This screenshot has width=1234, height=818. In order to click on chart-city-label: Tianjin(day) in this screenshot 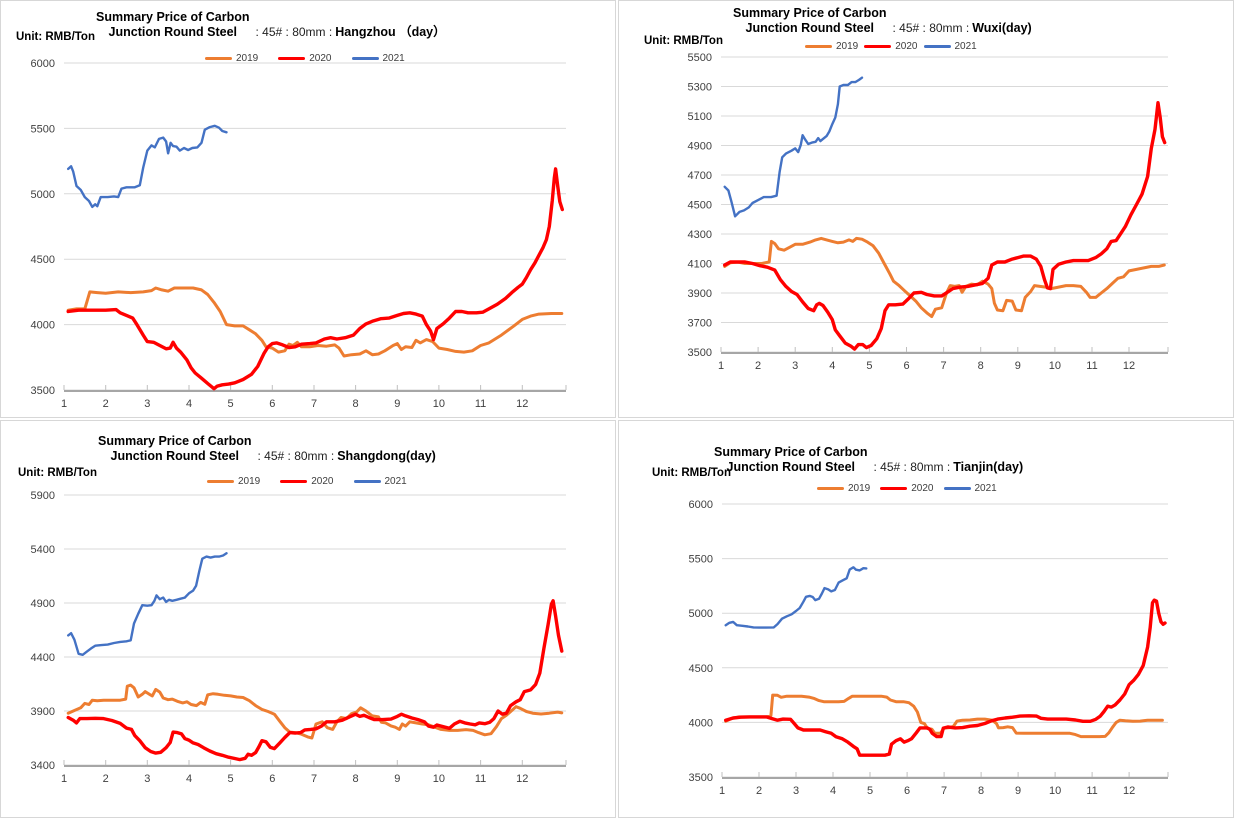, I will do `click(988, 467)`.